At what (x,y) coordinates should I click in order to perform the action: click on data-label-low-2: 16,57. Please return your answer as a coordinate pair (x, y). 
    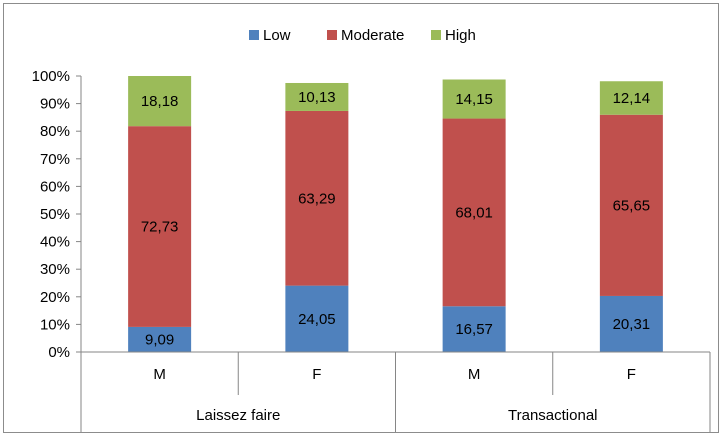
    Looking at the image, I should click on (474, 329).